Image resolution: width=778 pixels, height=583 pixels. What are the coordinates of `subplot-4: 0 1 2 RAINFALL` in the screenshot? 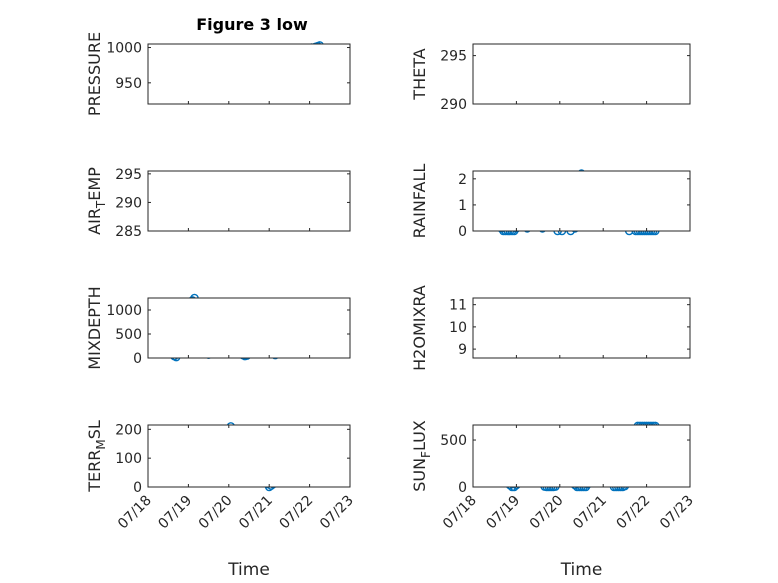 It's located at (550, 202).